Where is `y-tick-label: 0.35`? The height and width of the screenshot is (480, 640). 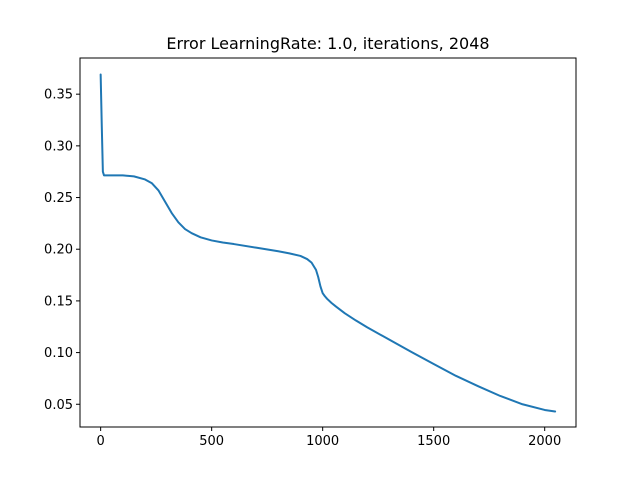 y-tick-label: 0.35 is located at coordinates (58, 95).